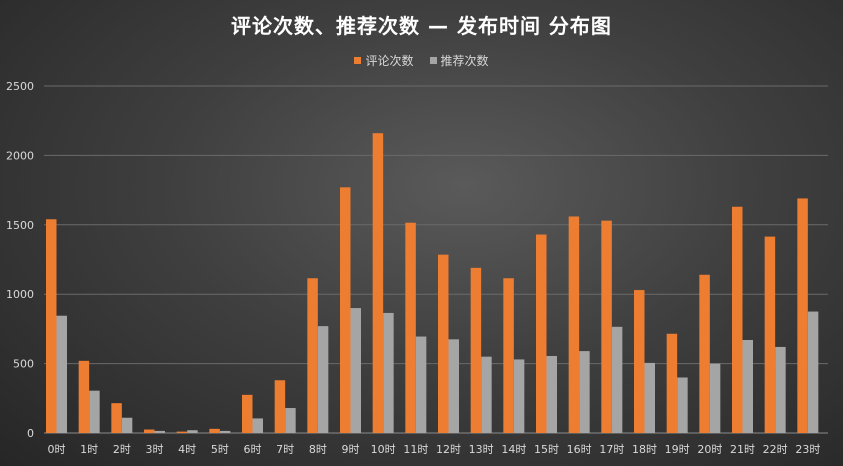 The image size is (843, 466). What do you see at coordinates (20, 294) in the screenshot?
I see `y-tick-label: 1000` at bounding box center [20, 294].